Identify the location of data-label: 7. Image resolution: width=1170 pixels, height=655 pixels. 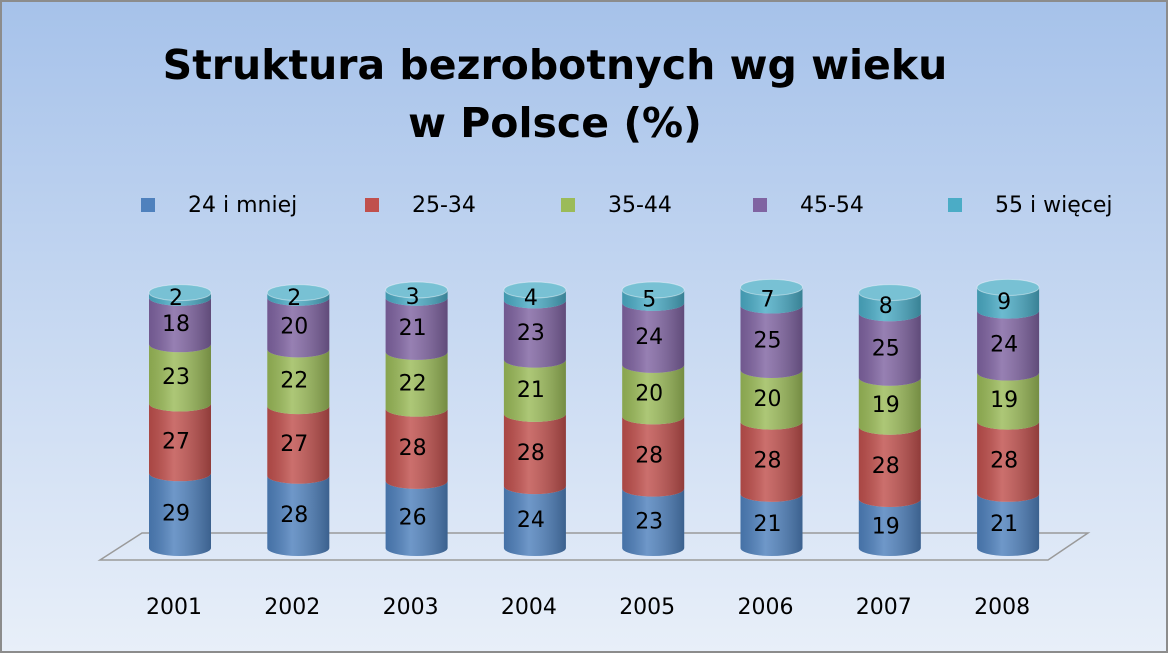
(768, 299).